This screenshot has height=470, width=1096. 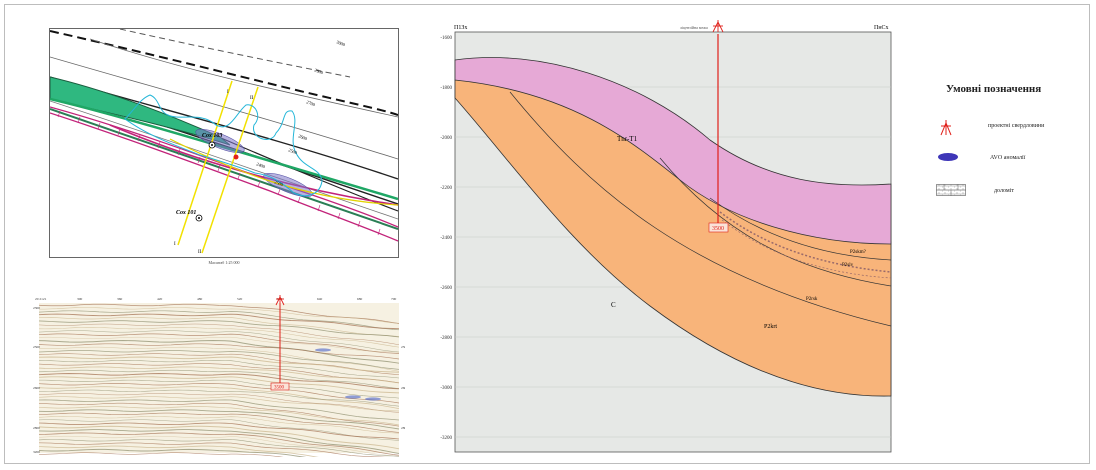 What do you see at coordinates (36, 452) in the screenshot?
I see `depth-tick: 3200` at bounding box center [36, 452].